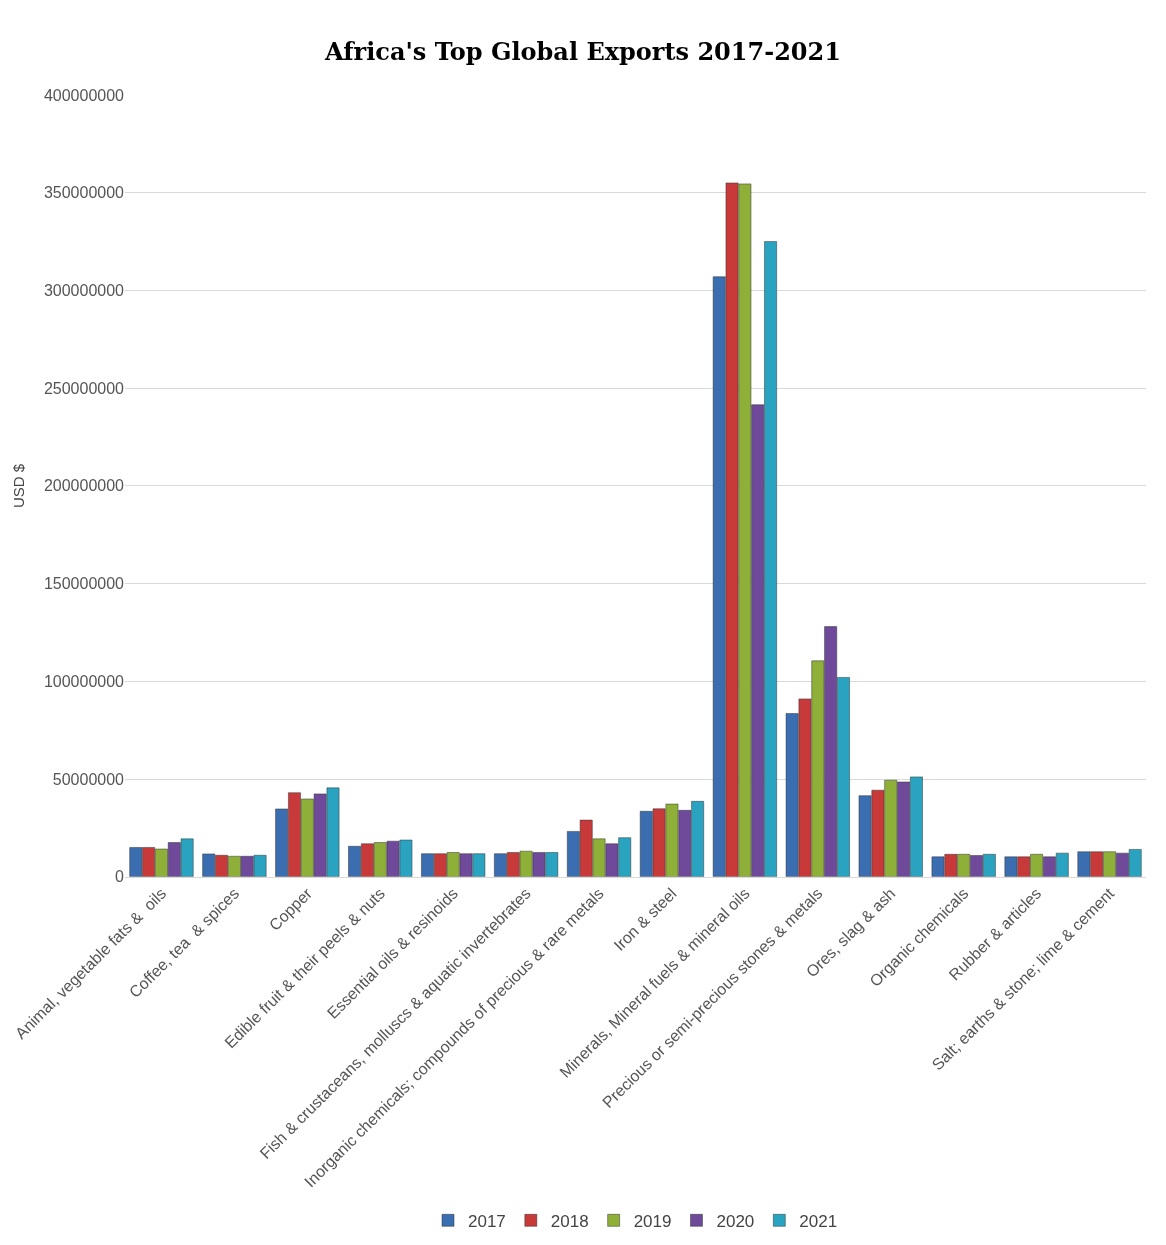 Image resolution: width=1166 pixels, height=1245 pixels. What do you see at coordinates (84, 584) in the screenshot?
I see `y-tick-label: 150000000` at bounding box center [84, 584].